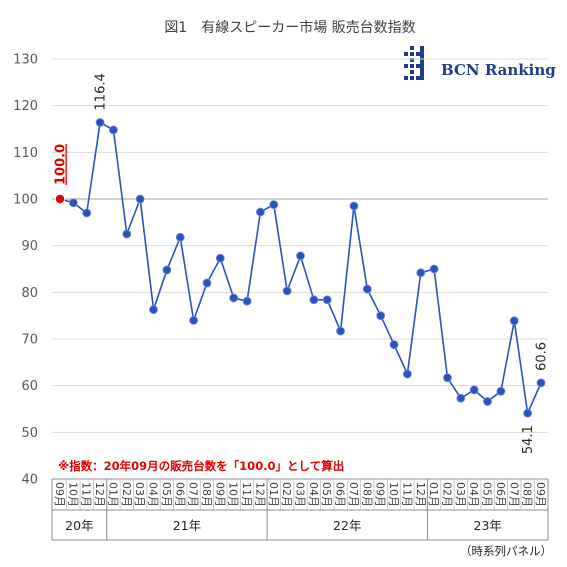 Image resolution: width=567 pixels, height=567 pixels. Describe the element at coordinates (289, 27) in the screenshot. I see `chart-title: 図1 有線スピーカー市場 販売台数指数` at that location.